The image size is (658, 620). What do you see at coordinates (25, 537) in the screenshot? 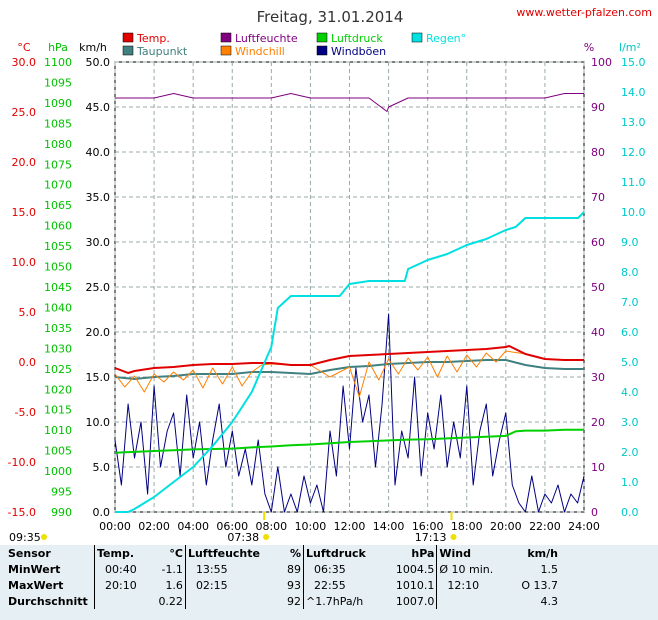
I see `sun-time-label: 09:35` at bounding box center [25, 537].